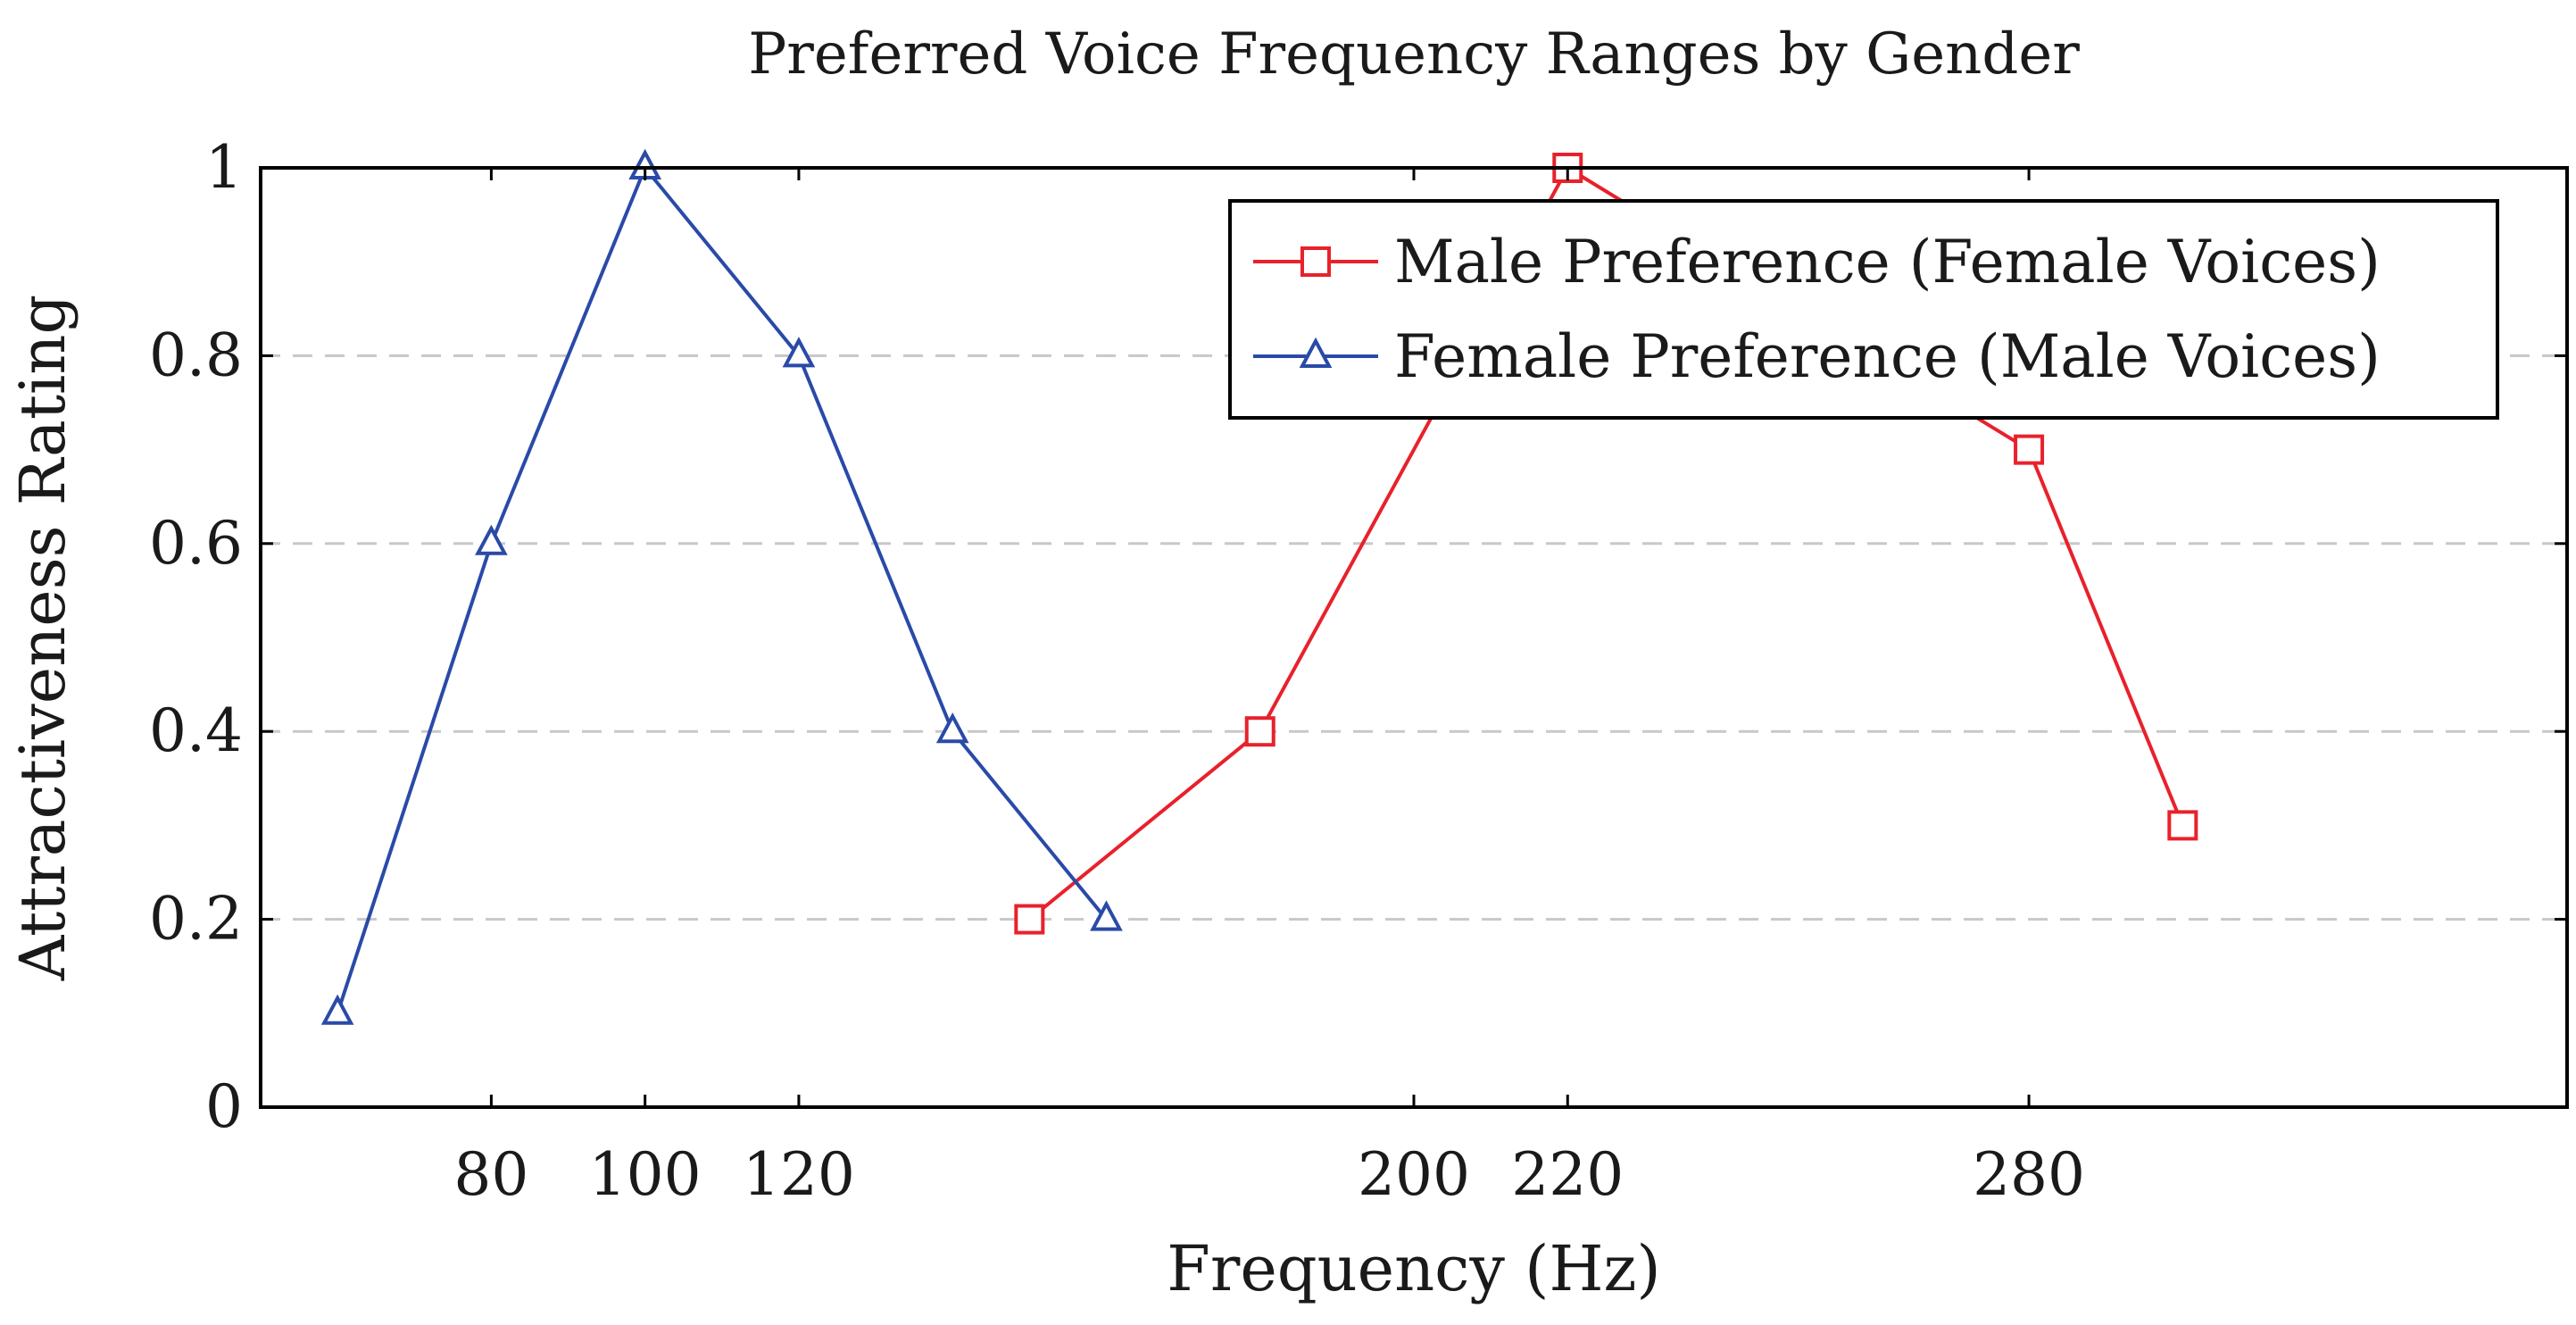 This screenshot has height=1325, width=2576. What do you see at coordinates (799, 1174) in the screenshot?
I see `x-tick-label: 120` at bounding box center [799, 1174].